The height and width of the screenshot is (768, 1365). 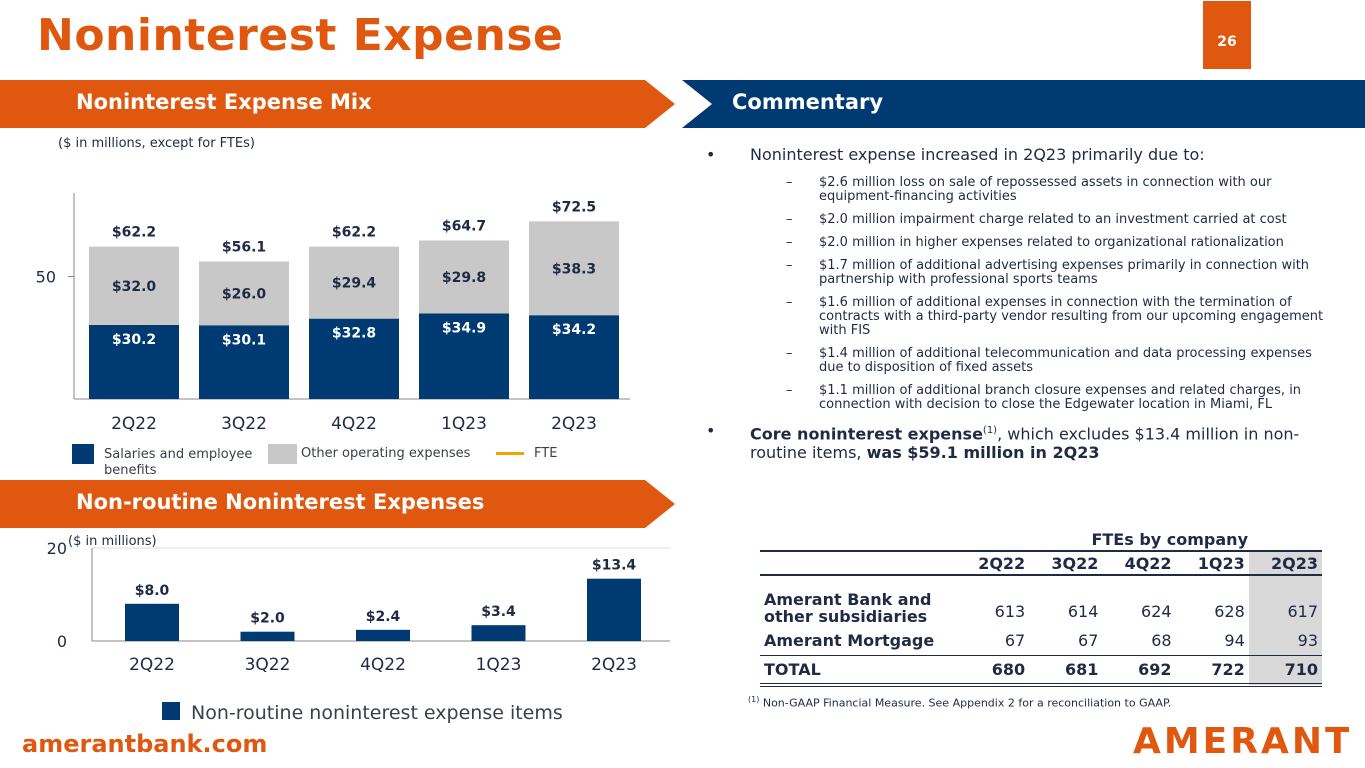 I want to click on core-bold-label: Core noninterest expense, so click(x=866, y=434).